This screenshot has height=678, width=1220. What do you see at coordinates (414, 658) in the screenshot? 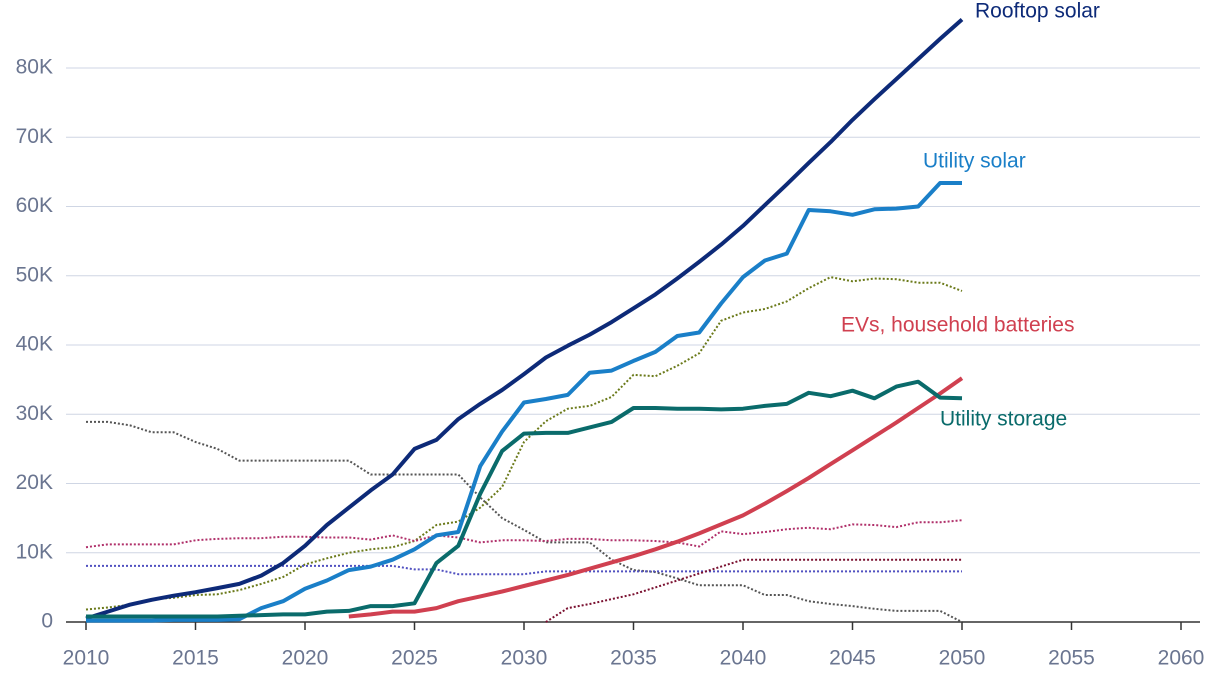
I see `x-tick-label: 2025` at bounding box center [414, 658].